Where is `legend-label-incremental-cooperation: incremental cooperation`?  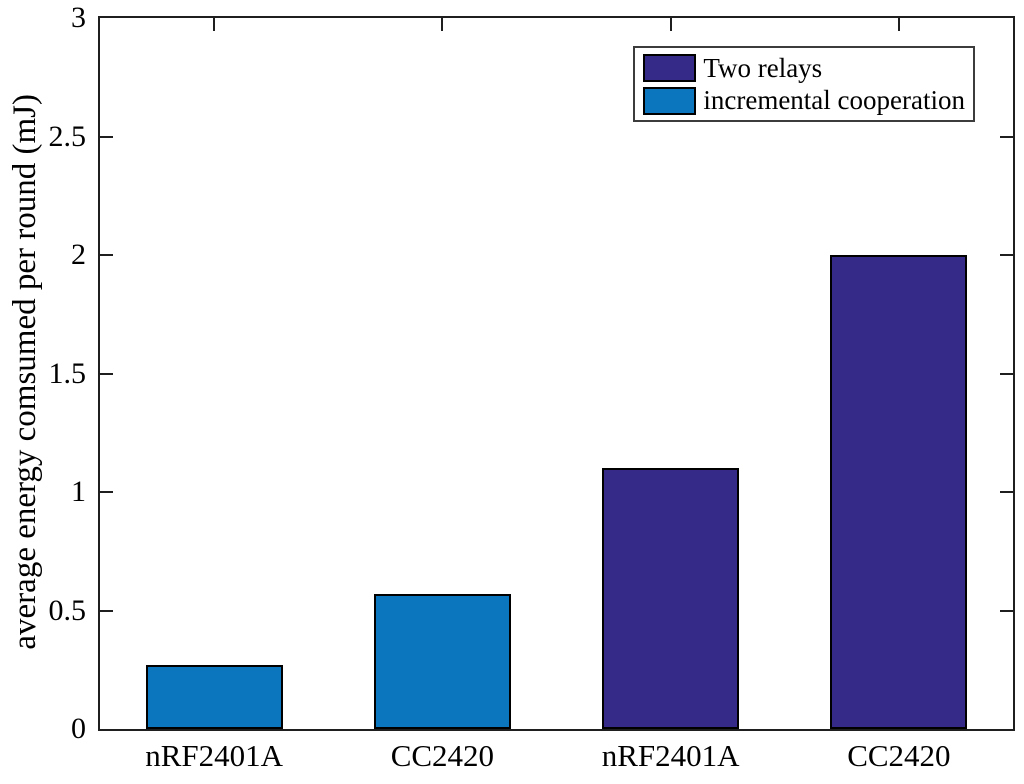 legend-label-incremental-cooperation: incremental cooperation is located at coordinates (834, 100).